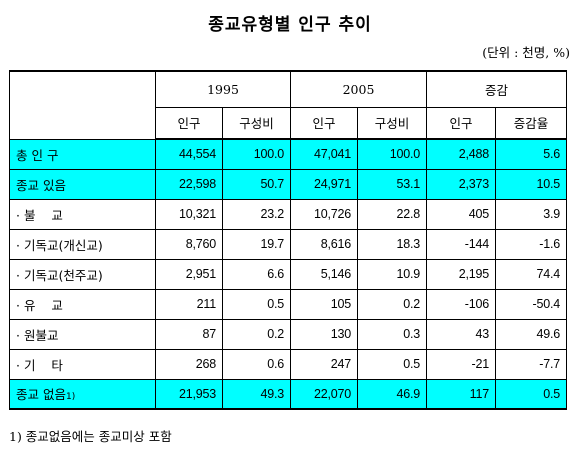 The width and height of the screenshot is (580, 454). I want to click on cell-v6: 3.9, so click(531, 214).